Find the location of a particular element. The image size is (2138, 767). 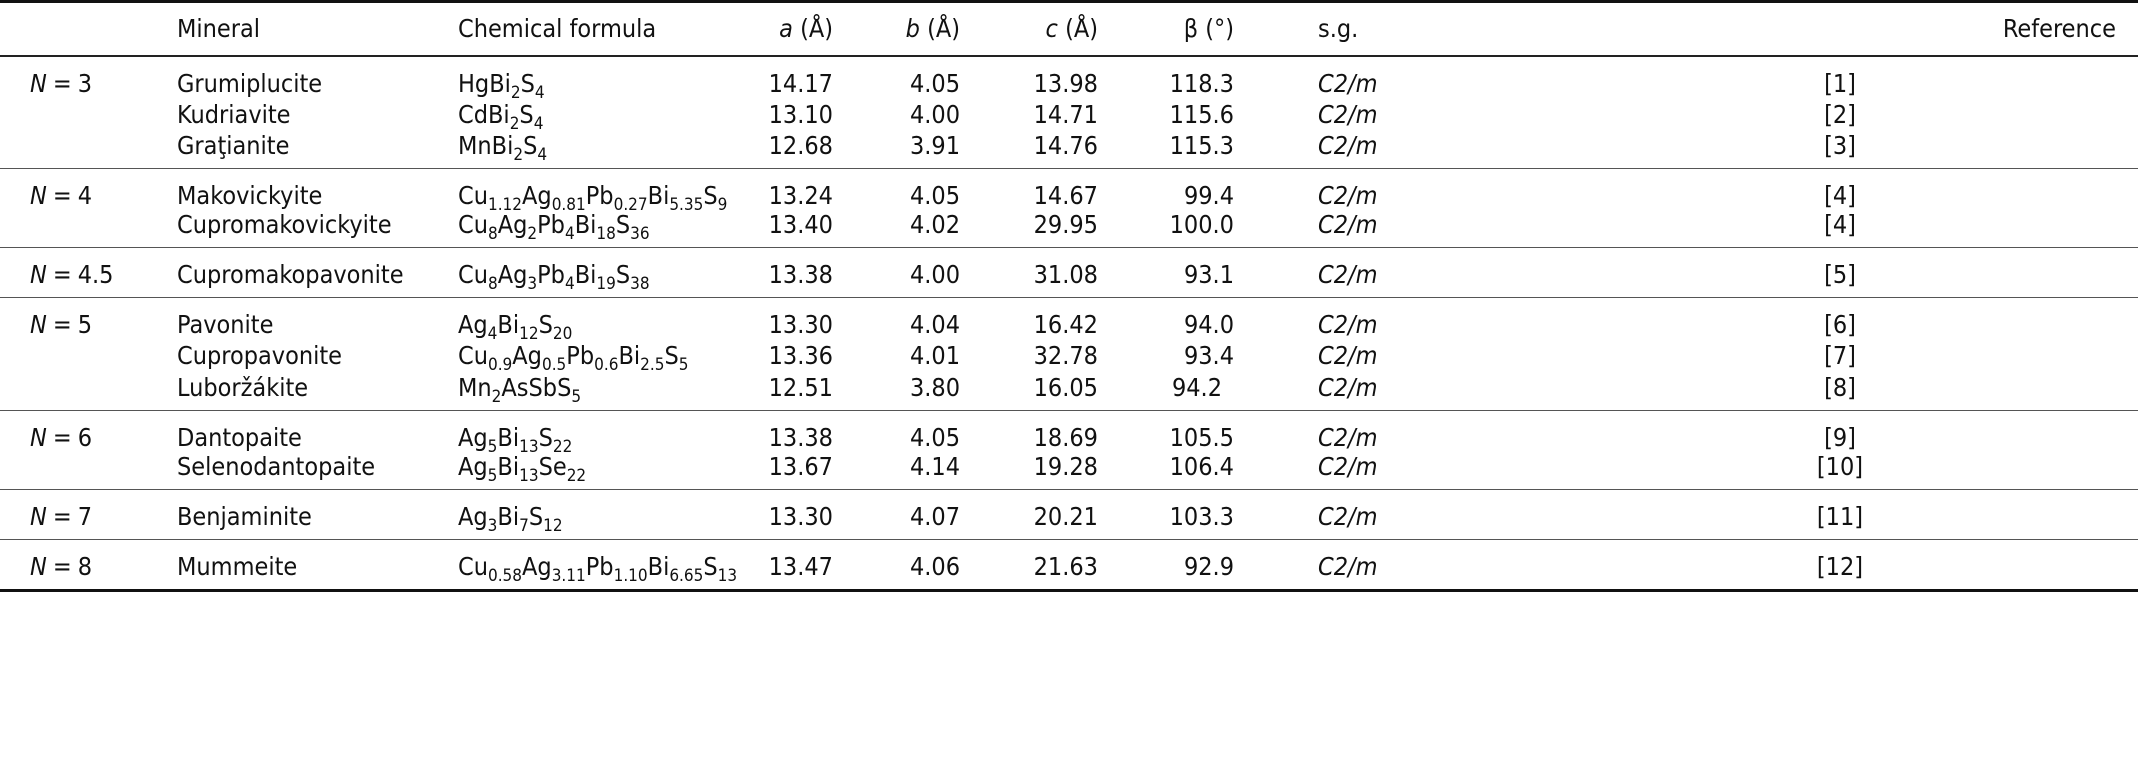

formula-subscript: 36 is located at coordinates (640, 234).